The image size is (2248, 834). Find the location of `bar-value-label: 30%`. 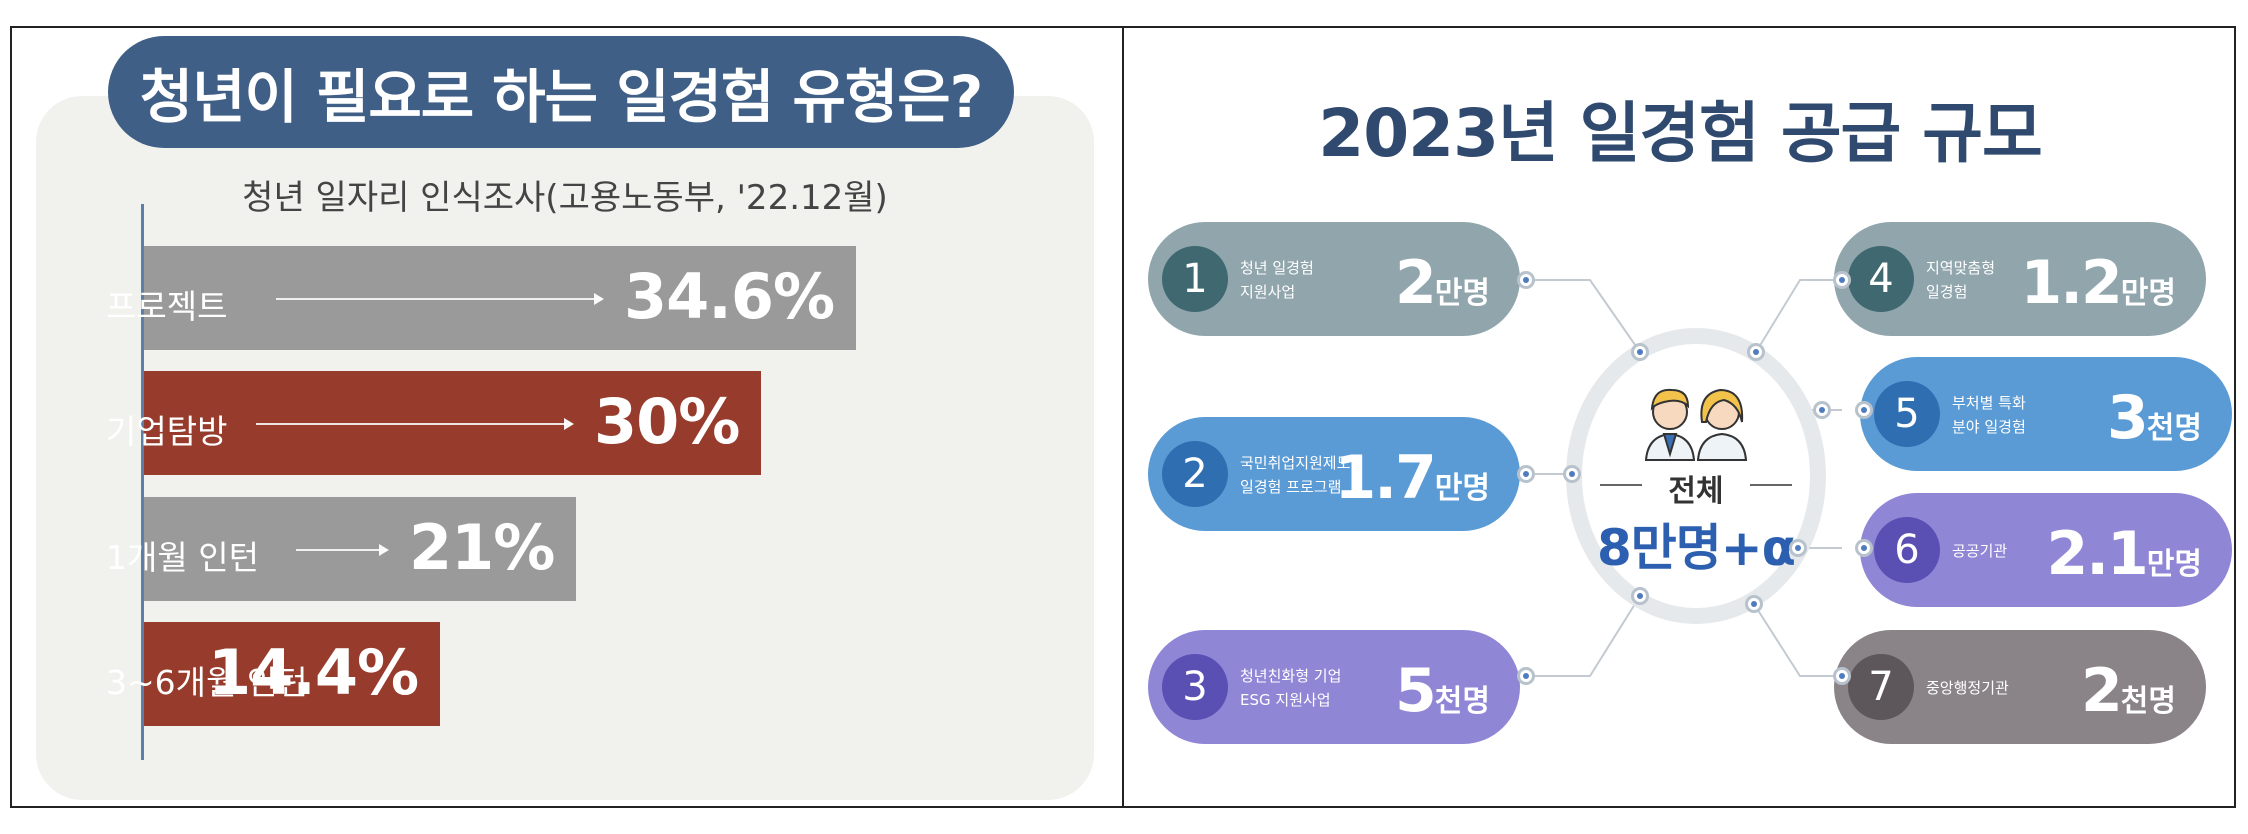

bar-value-label: 30% is located at coordinates (667, 421).